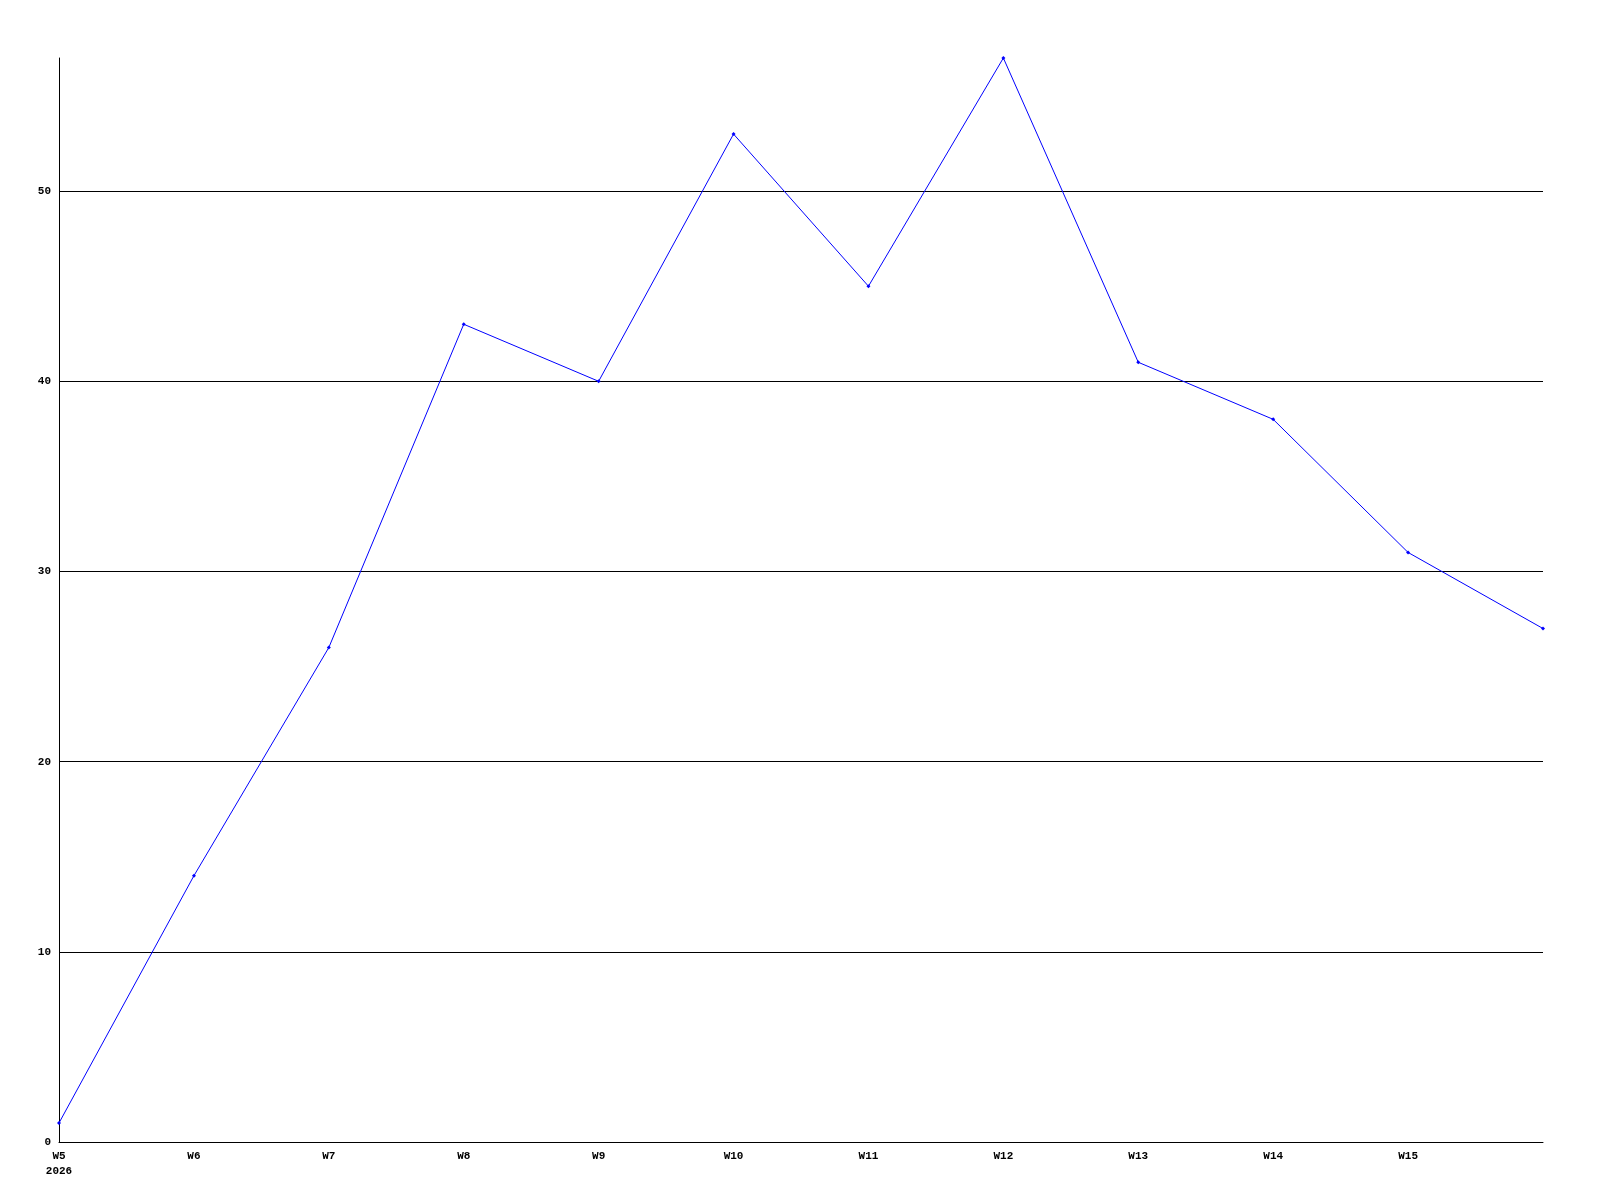  Describe the element at coordinates (1138, 1155) in the screenshot. I see `x-tick-label: W13` at that location.